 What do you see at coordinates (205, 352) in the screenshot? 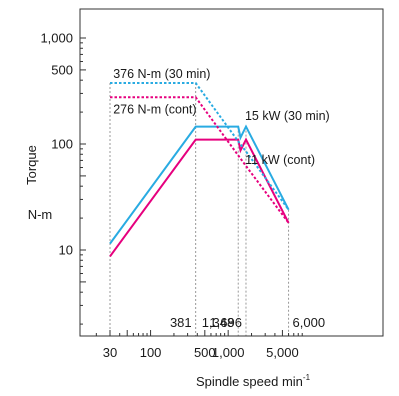
I see `x-tick-label: 500` at bounding box center [205, 352].